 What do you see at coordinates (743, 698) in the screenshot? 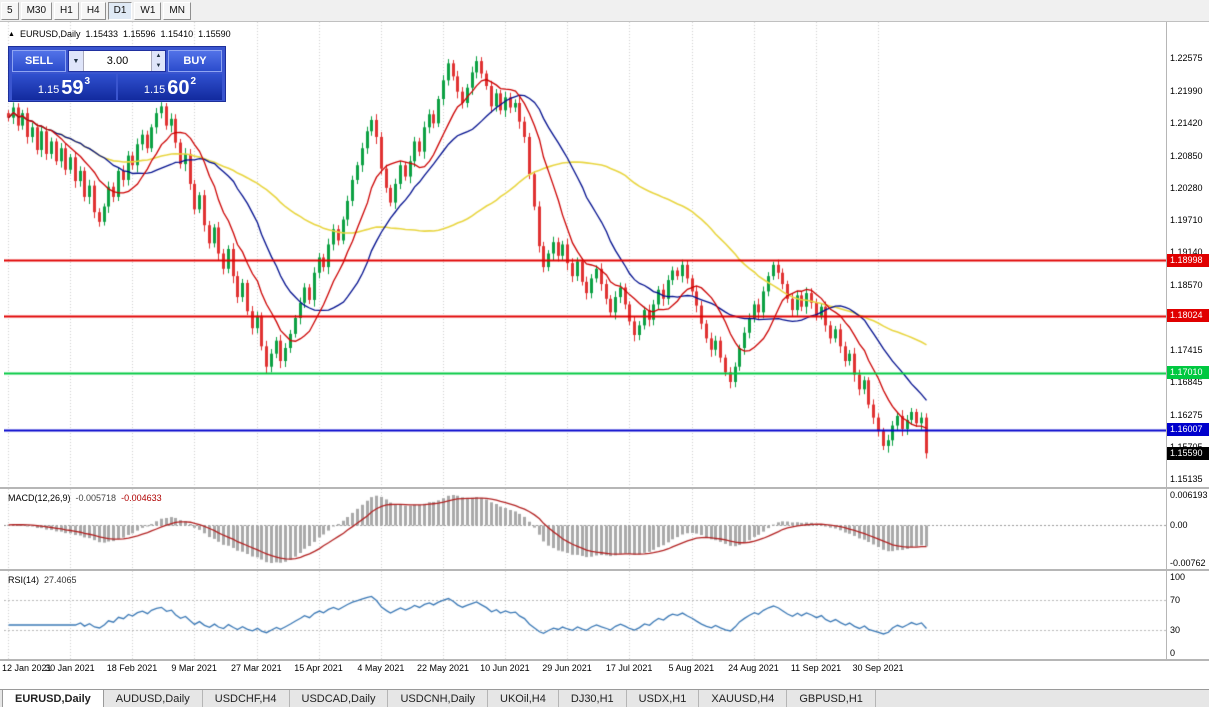
I see `tab-xauusd-h4: XAUUSD,H4` at bounding box center [743, 698].